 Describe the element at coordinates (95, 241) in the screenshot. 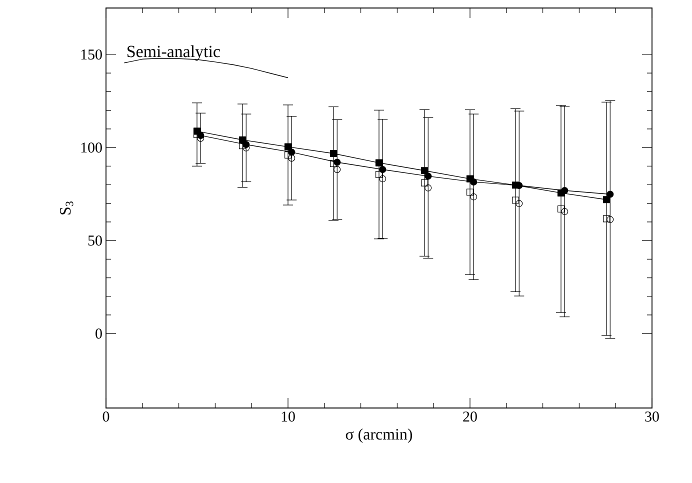

I see `y-tick-label: 50` at that location.